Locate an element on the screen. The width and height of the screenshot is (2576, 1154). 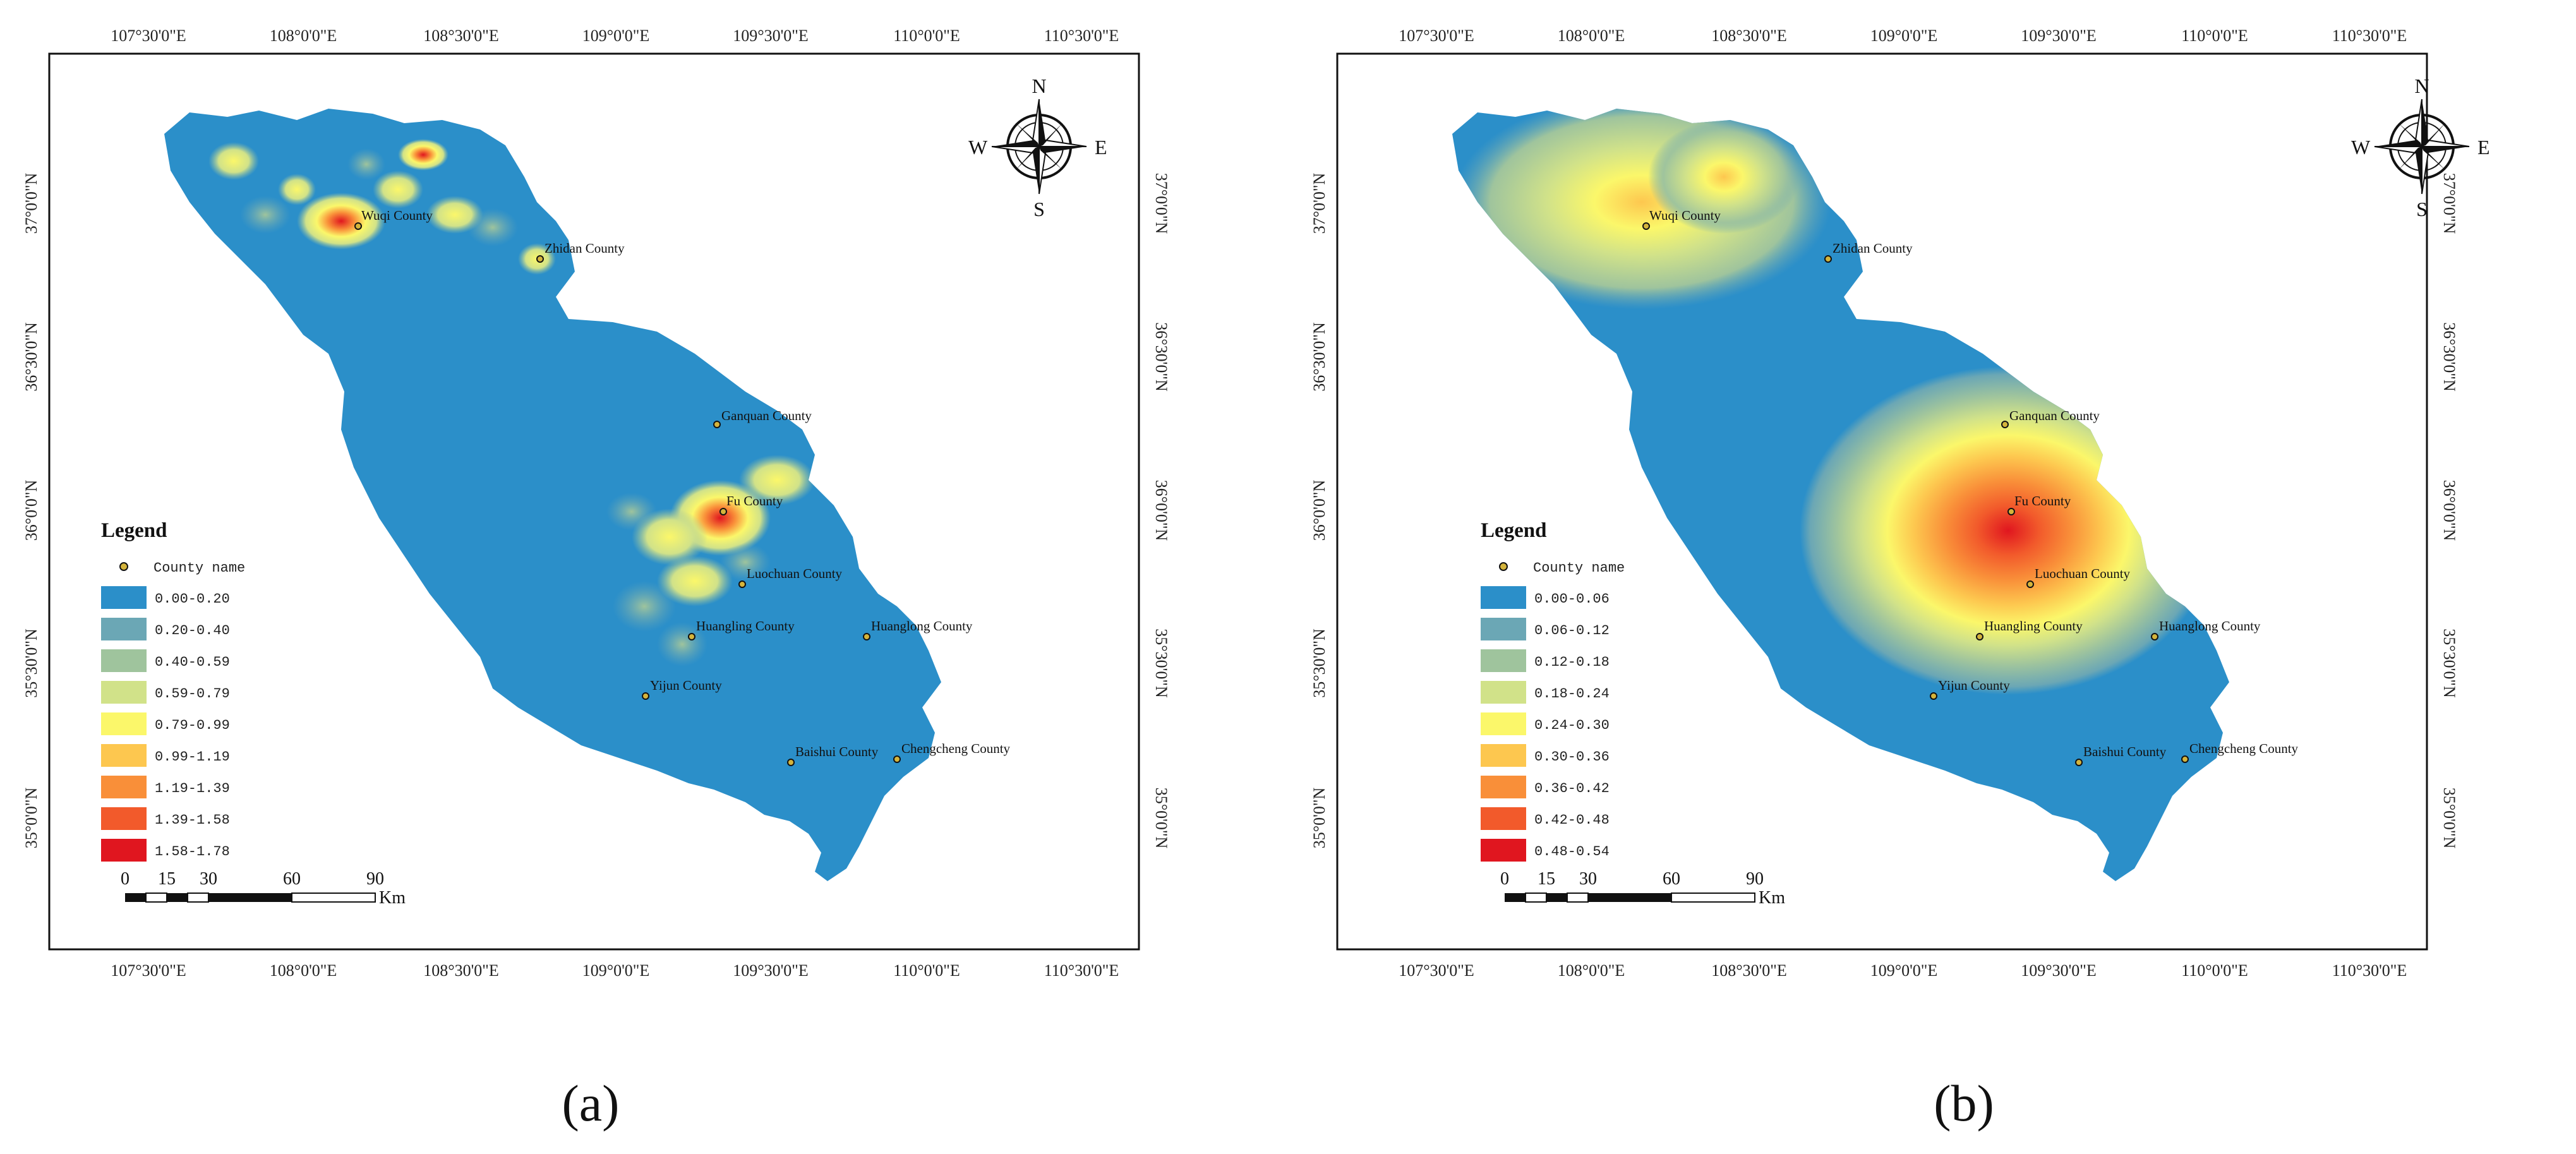
scale-bar-a: 0 15 30 60 90 Km is located at coordinates (263, 888).